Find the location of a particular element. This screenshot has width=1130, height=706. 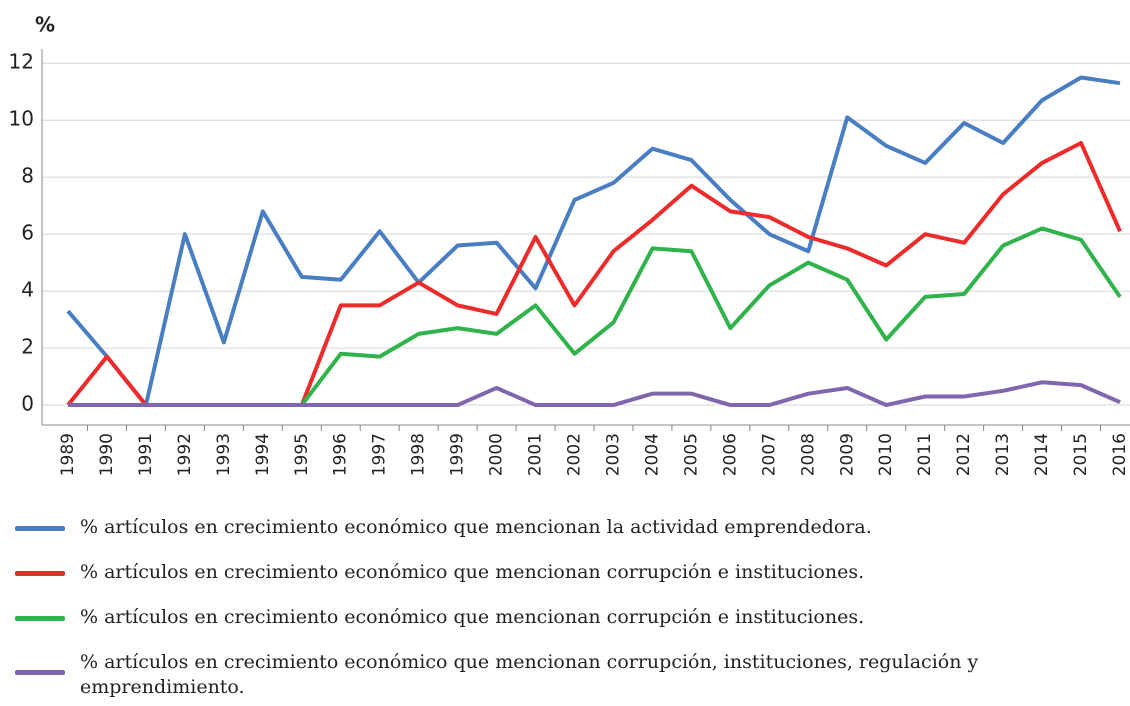

y-tick-label: 10 is located at coordinates (21, 119).